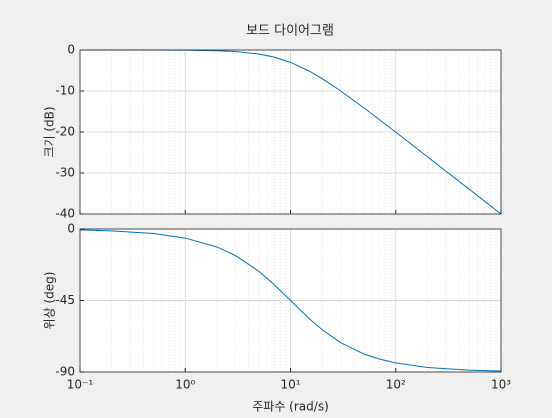  What do you see at coordinates (50, 301) in the screenshot?
I see `y-axis-label: 위상 (deg)` at bounding box center [50, 301].